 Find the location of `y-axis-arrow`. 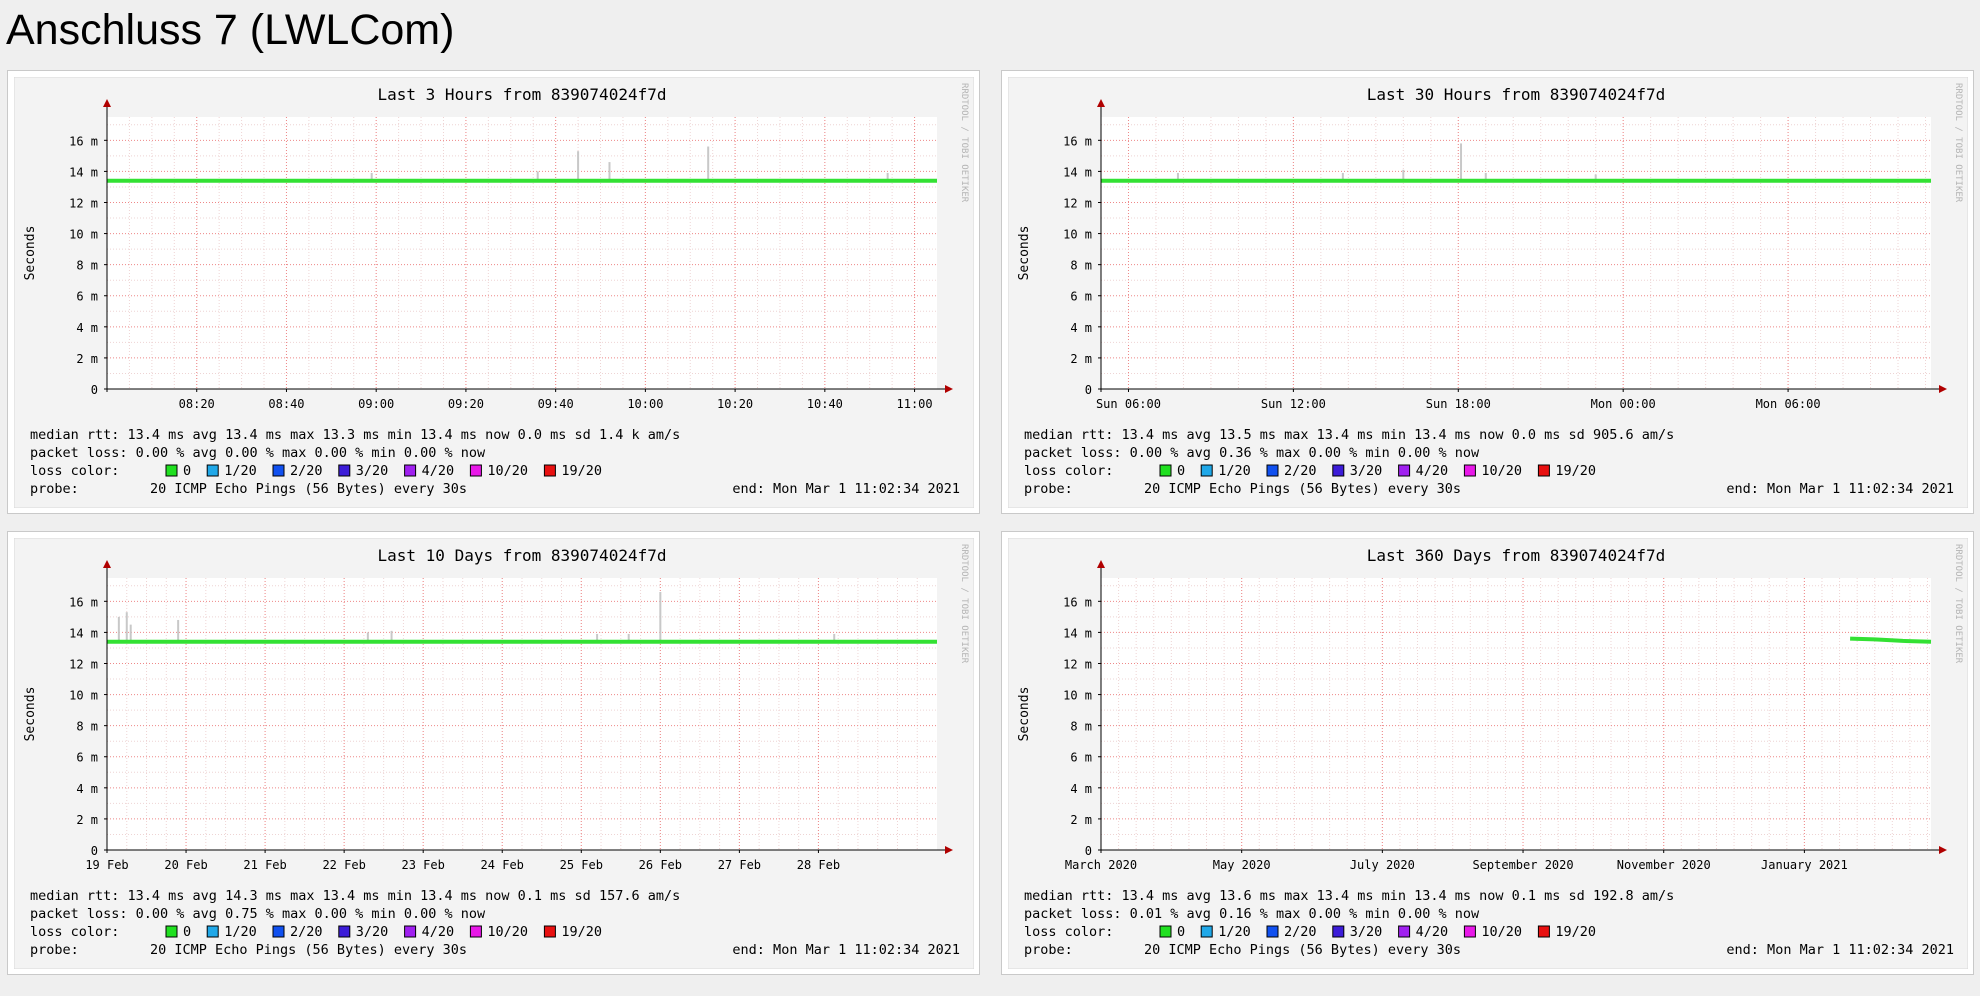

y-axis-arrow is located at coordinates (1101, 103).